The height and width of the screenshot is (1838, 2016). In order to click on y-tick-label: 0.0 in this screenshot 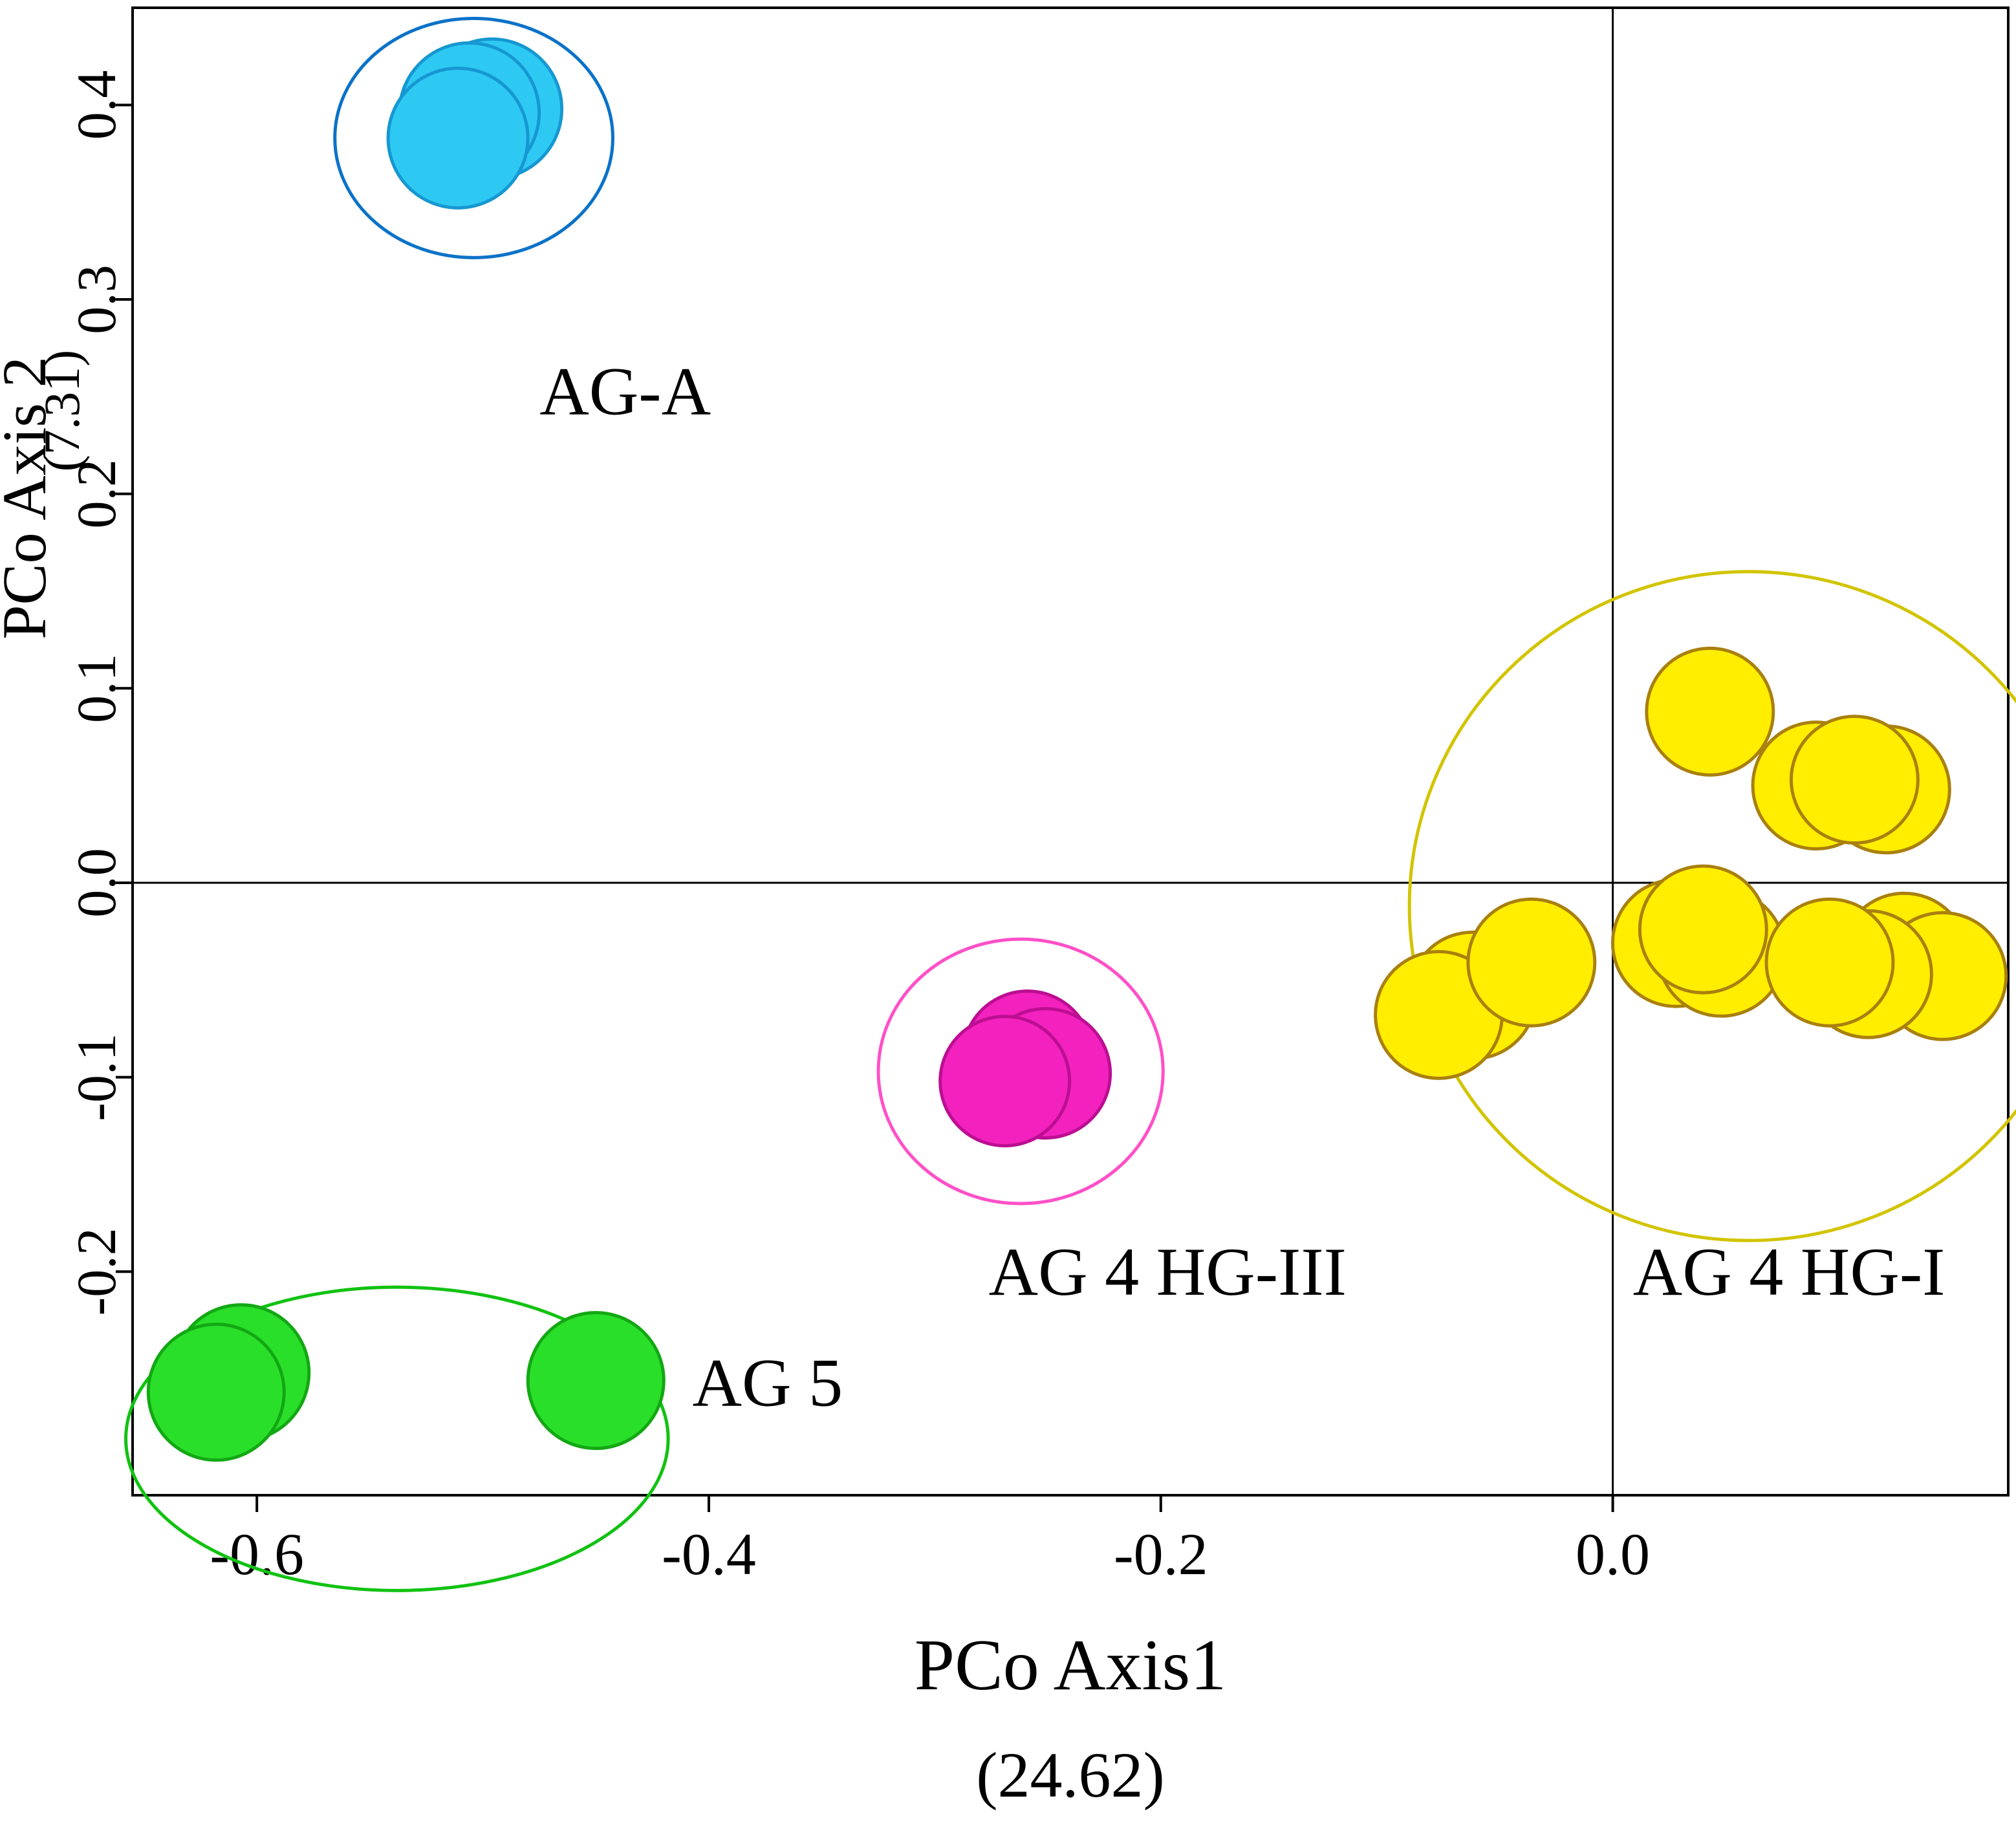, I will do `click(96, 883)`.